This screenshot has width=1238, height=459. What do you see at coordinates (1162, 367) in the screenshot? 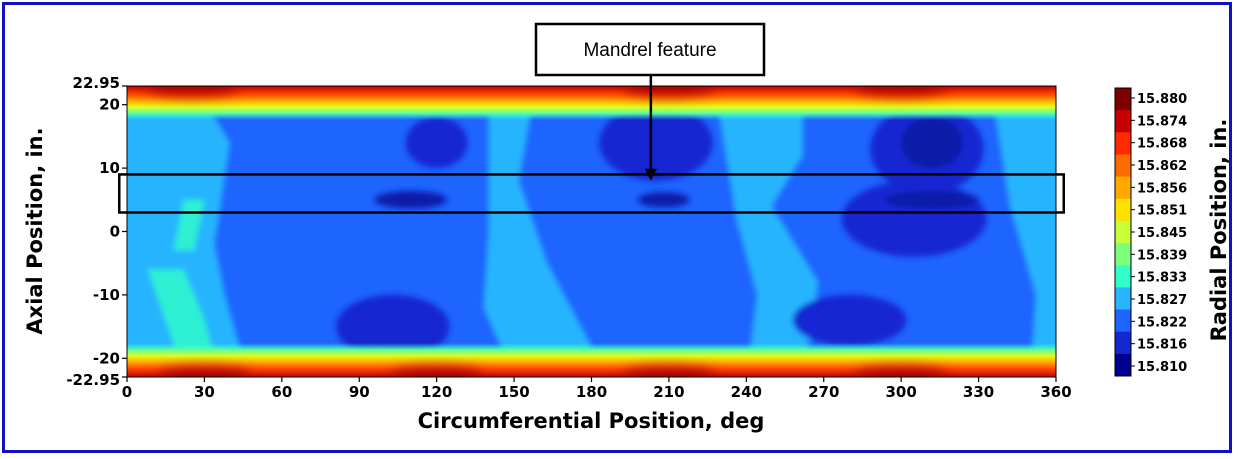
I see `colorbar-tick-label: 15.810` at bounding box center [1162, 367].